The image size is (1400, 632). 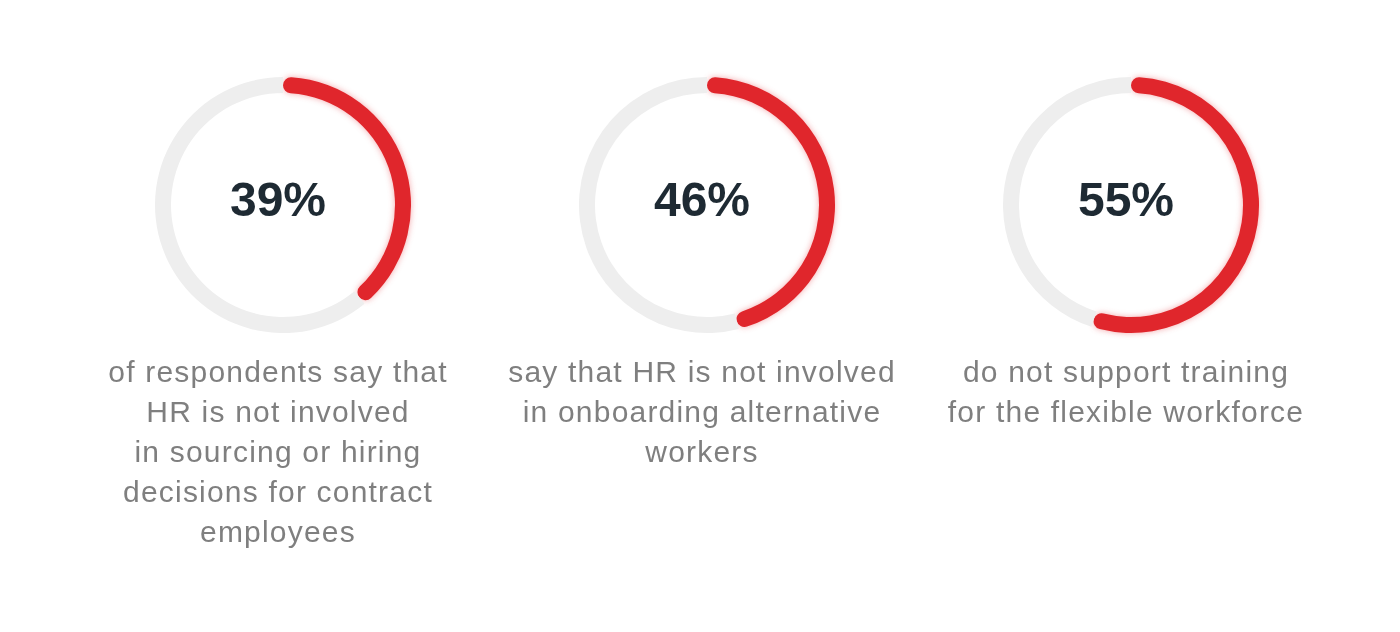 What do you see at coordinates (278, 199) in the screenshot?
I see `text: 39%` at bounding box center [278, 199].